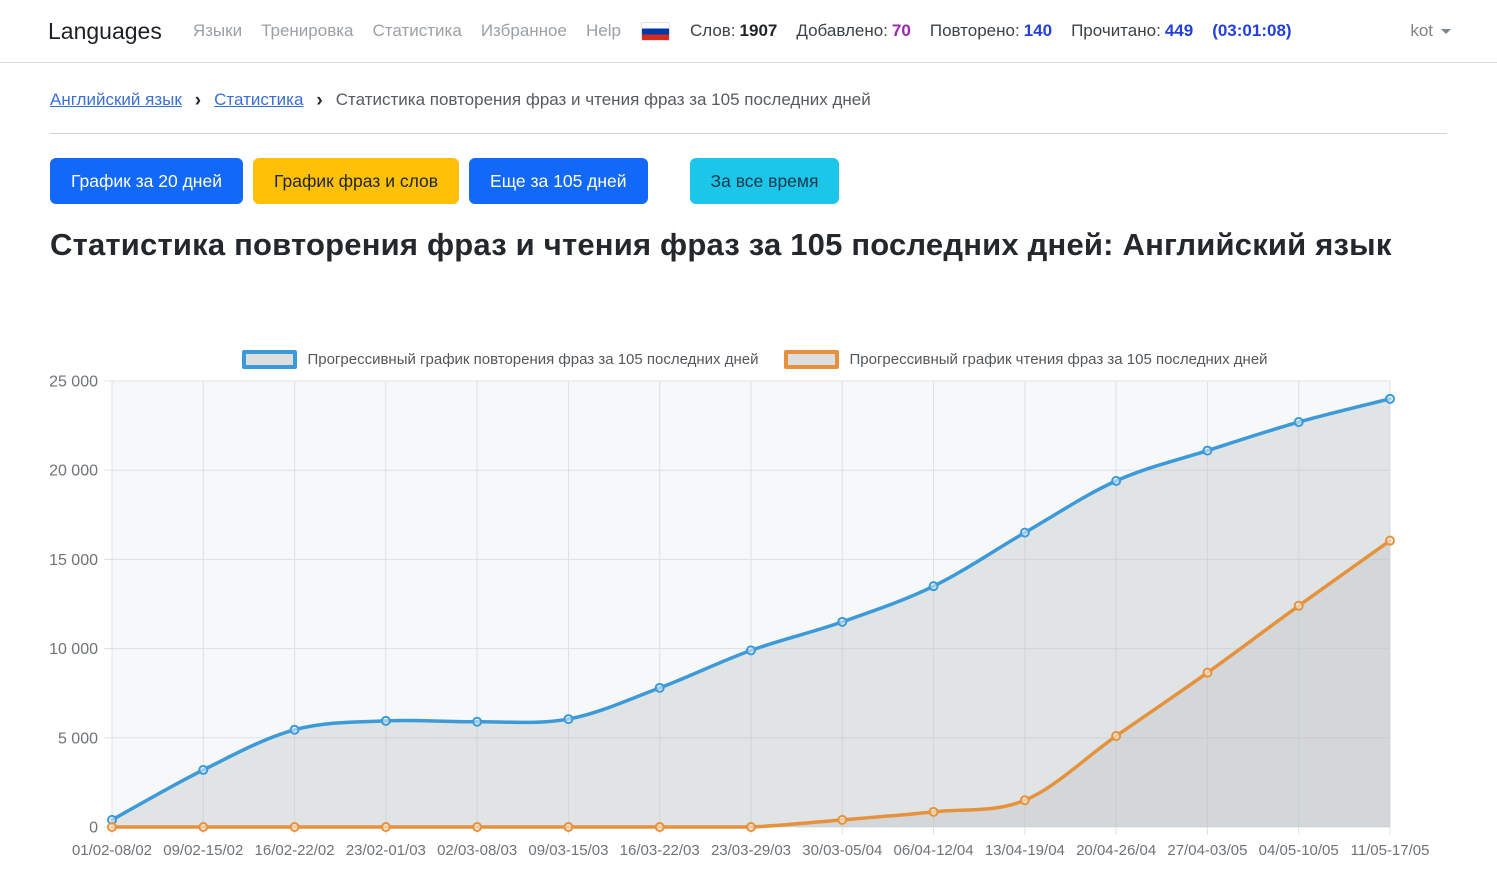 The width and height of the screenshot is (1497, 886). I want to click on x-axis-label: 11/05-17/05, so click(1390, 850).